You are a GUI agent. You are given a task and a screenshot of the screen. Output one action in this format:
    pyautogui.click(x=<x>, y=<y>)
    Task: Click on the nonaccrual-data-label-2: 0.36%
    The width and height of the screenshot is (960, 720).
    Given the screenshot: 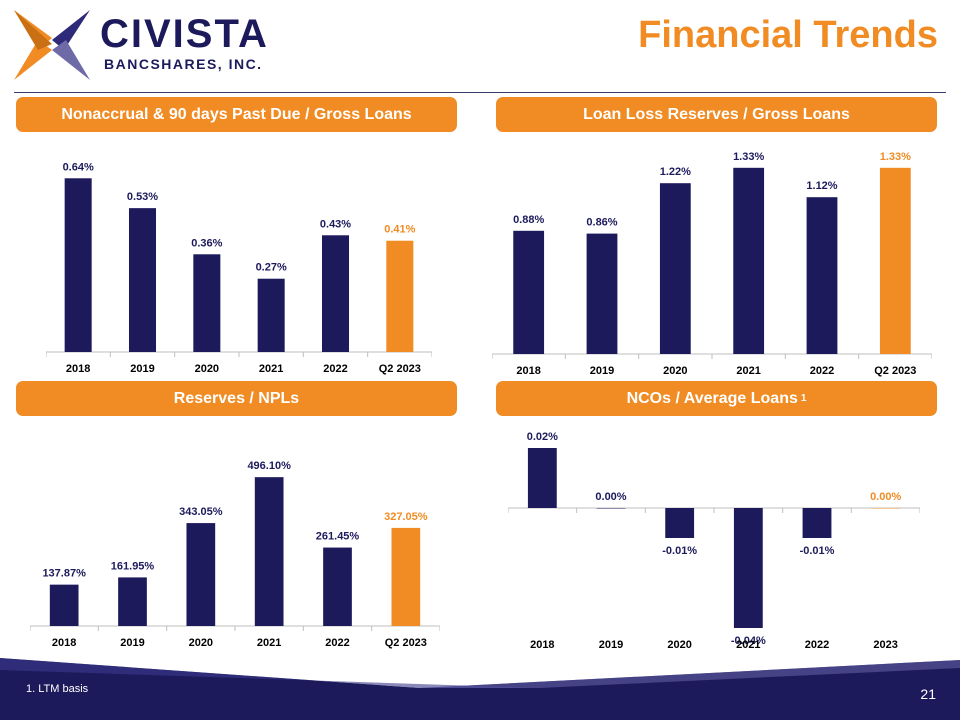 What is the action you would take?
    pyautogui.click(x=206, y=243)
    